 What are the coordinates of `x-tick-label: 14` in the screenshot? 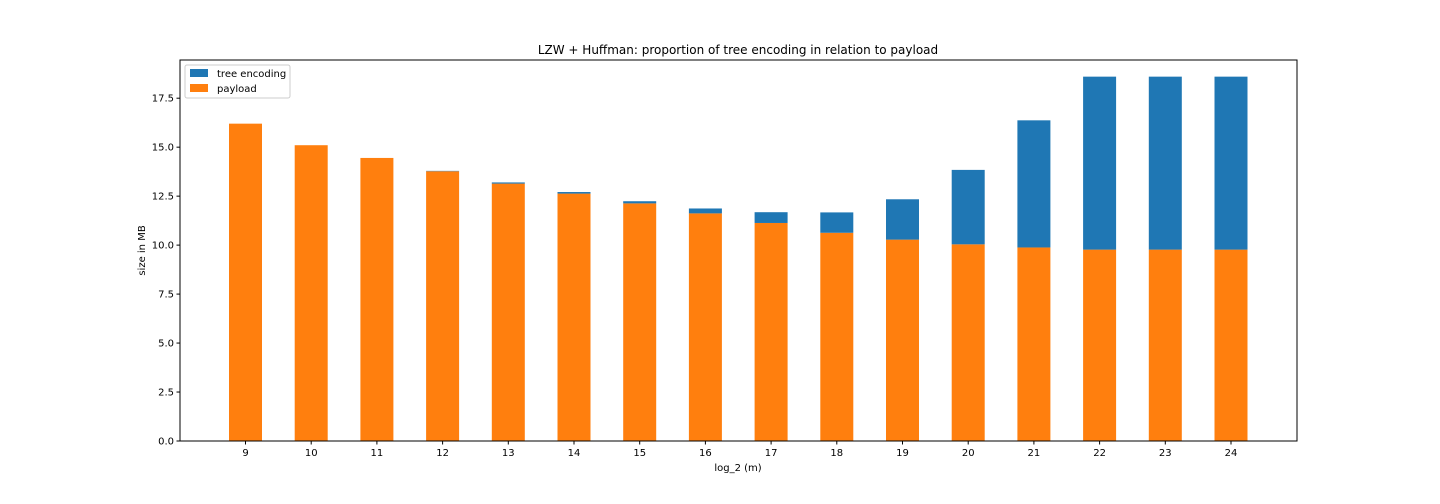 It's located at (574, 453).